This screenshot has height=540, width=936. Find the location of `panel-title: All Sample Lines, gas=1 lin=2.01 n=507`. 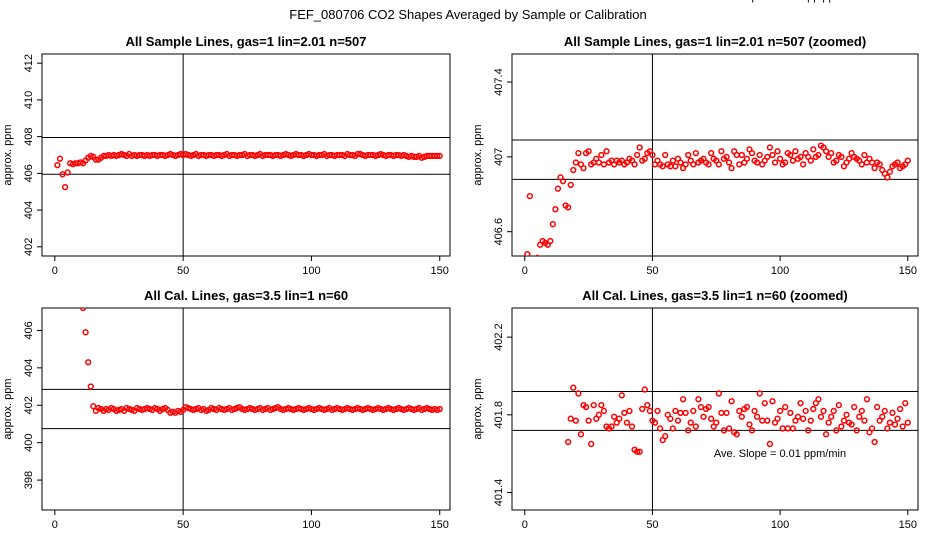

panel-title: All Sample Lines, gas=1 lin=2.01 n=507 is located at coordinates (246, 41).